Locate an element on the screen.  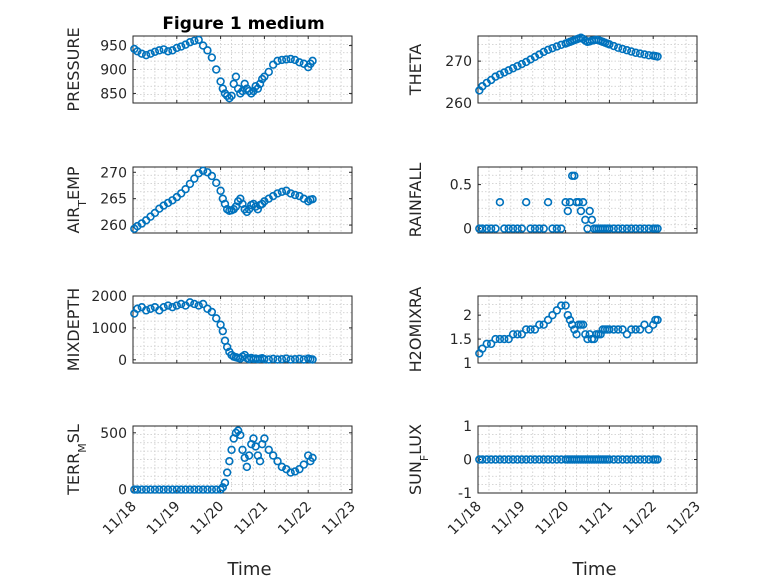
y-axis-label: SUNFLUX is located at coordinates (418, 459).